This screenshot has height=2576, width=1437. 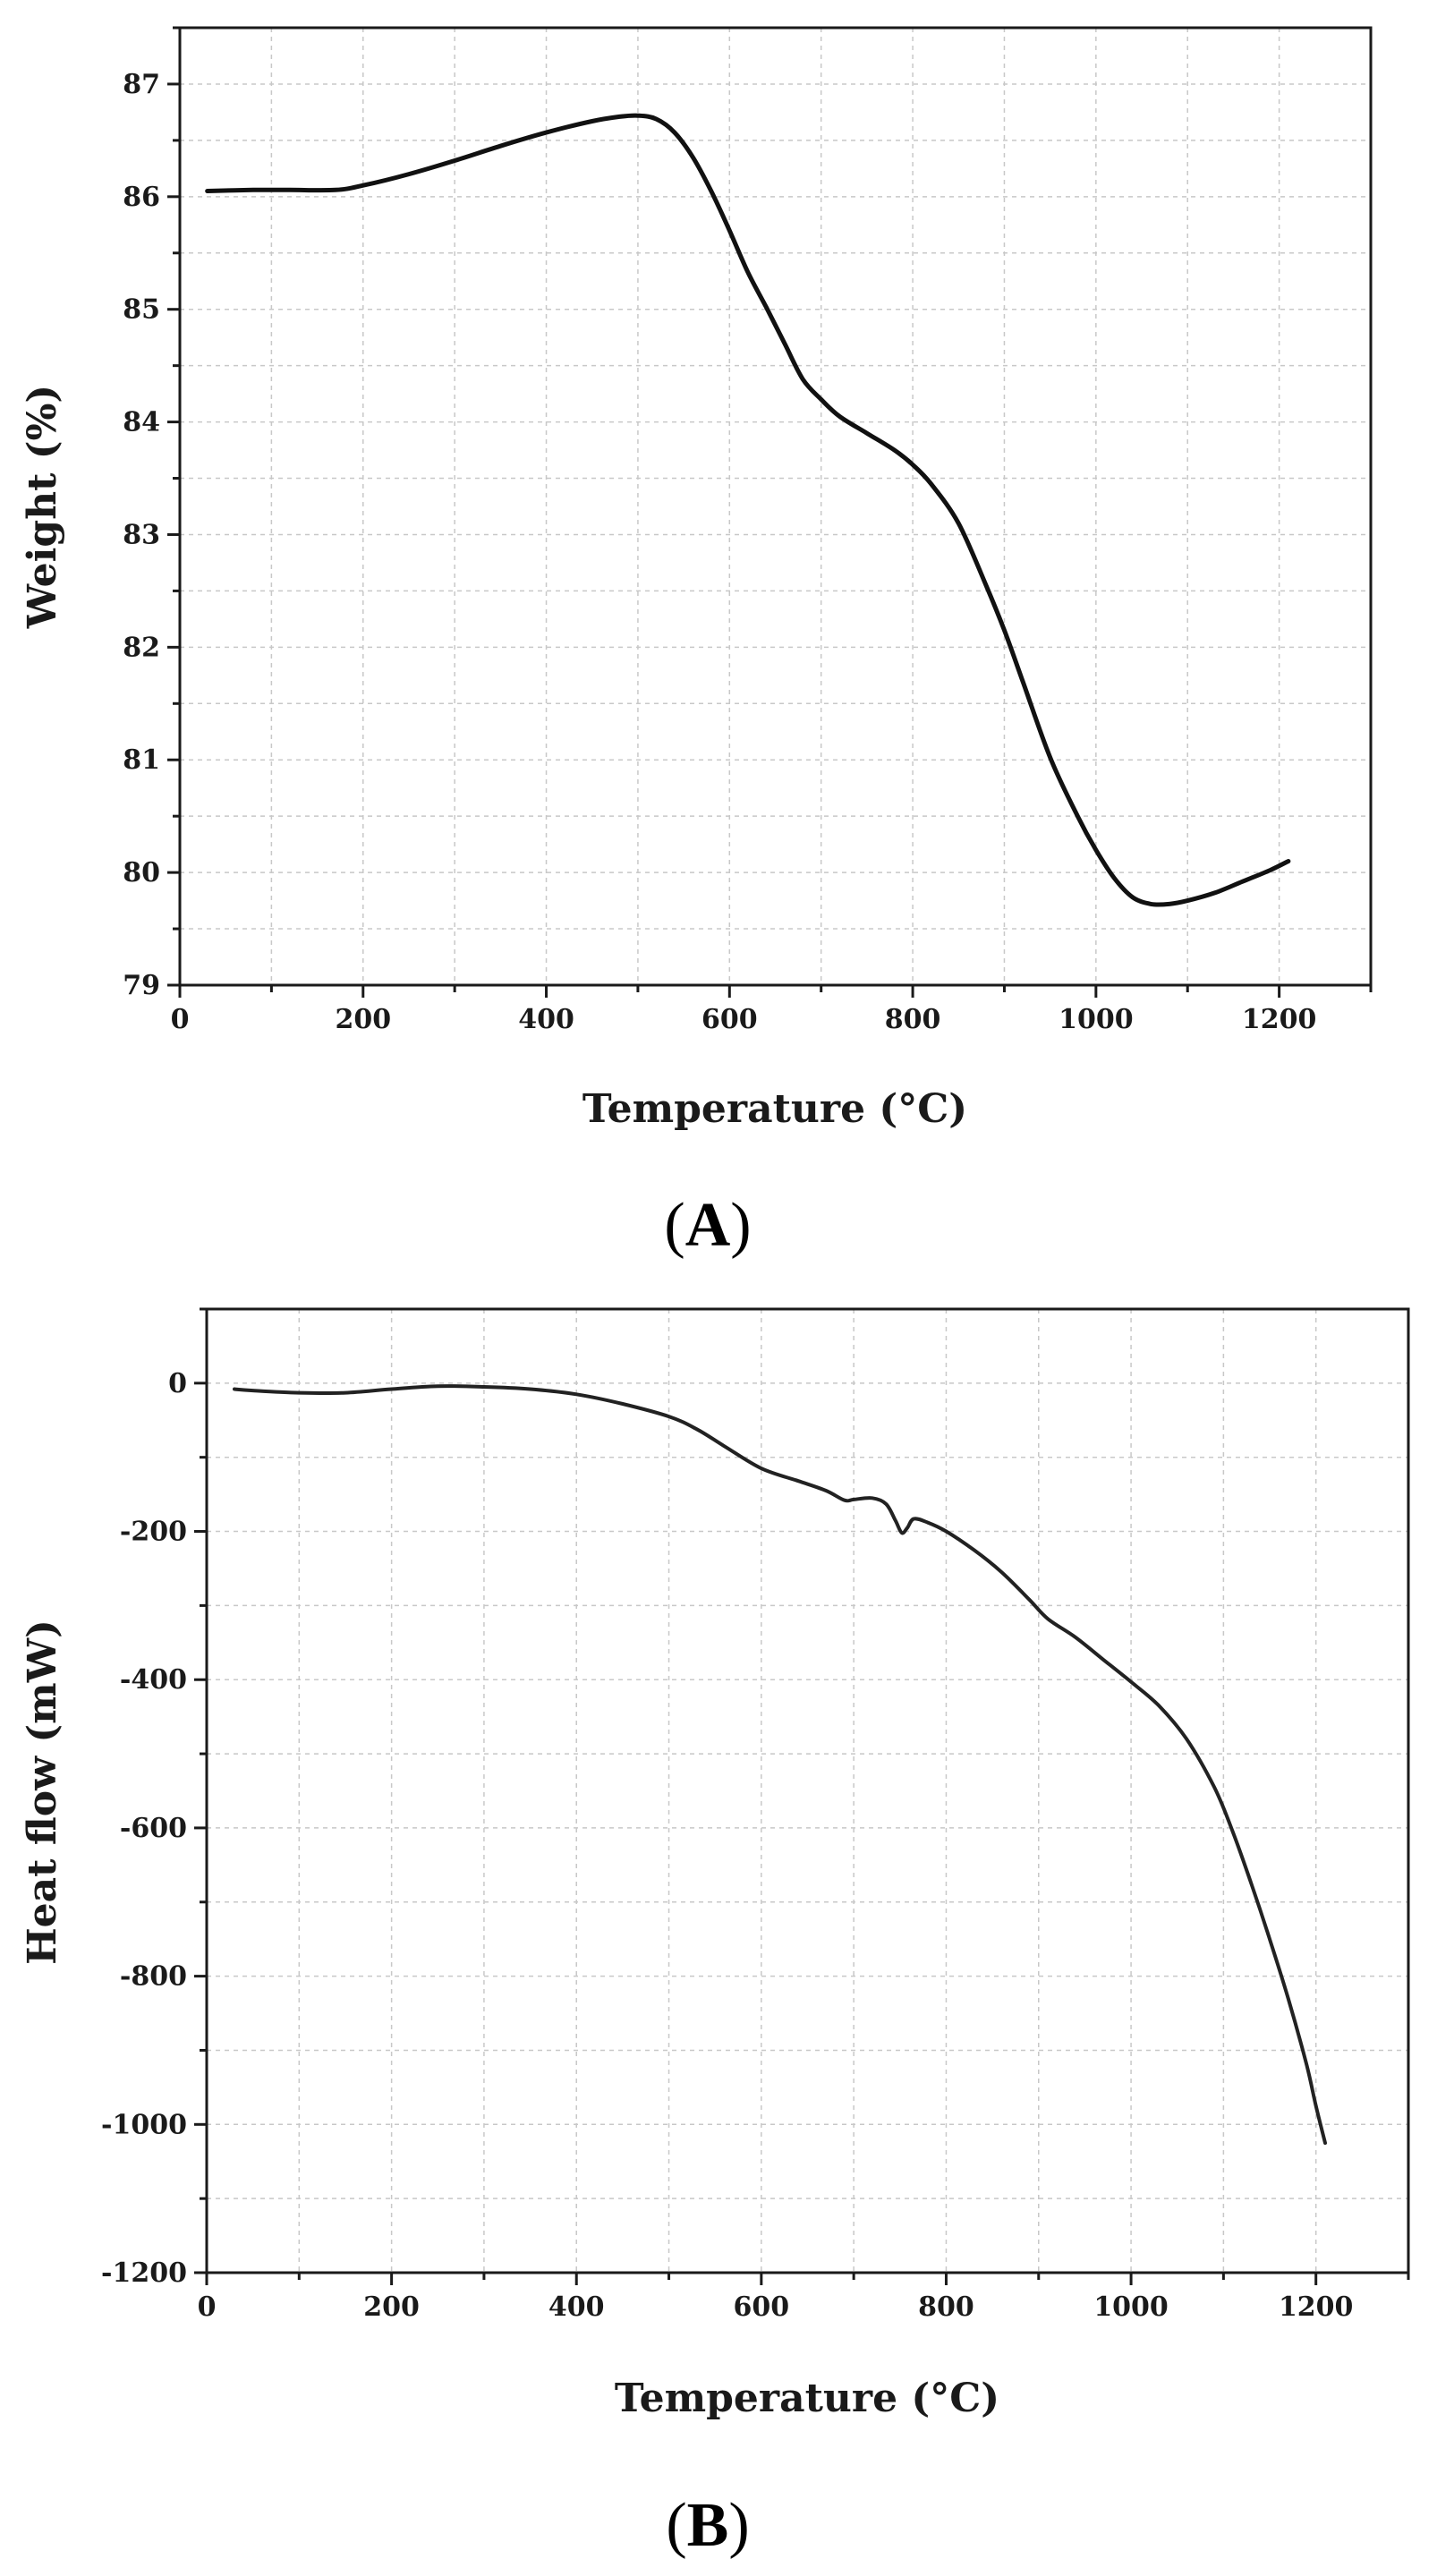 What do you see at coordinates (153, 1977) in the screenshot?
I see `chart-b-y-tick-label: -800` at bounding box center [153, 1977].